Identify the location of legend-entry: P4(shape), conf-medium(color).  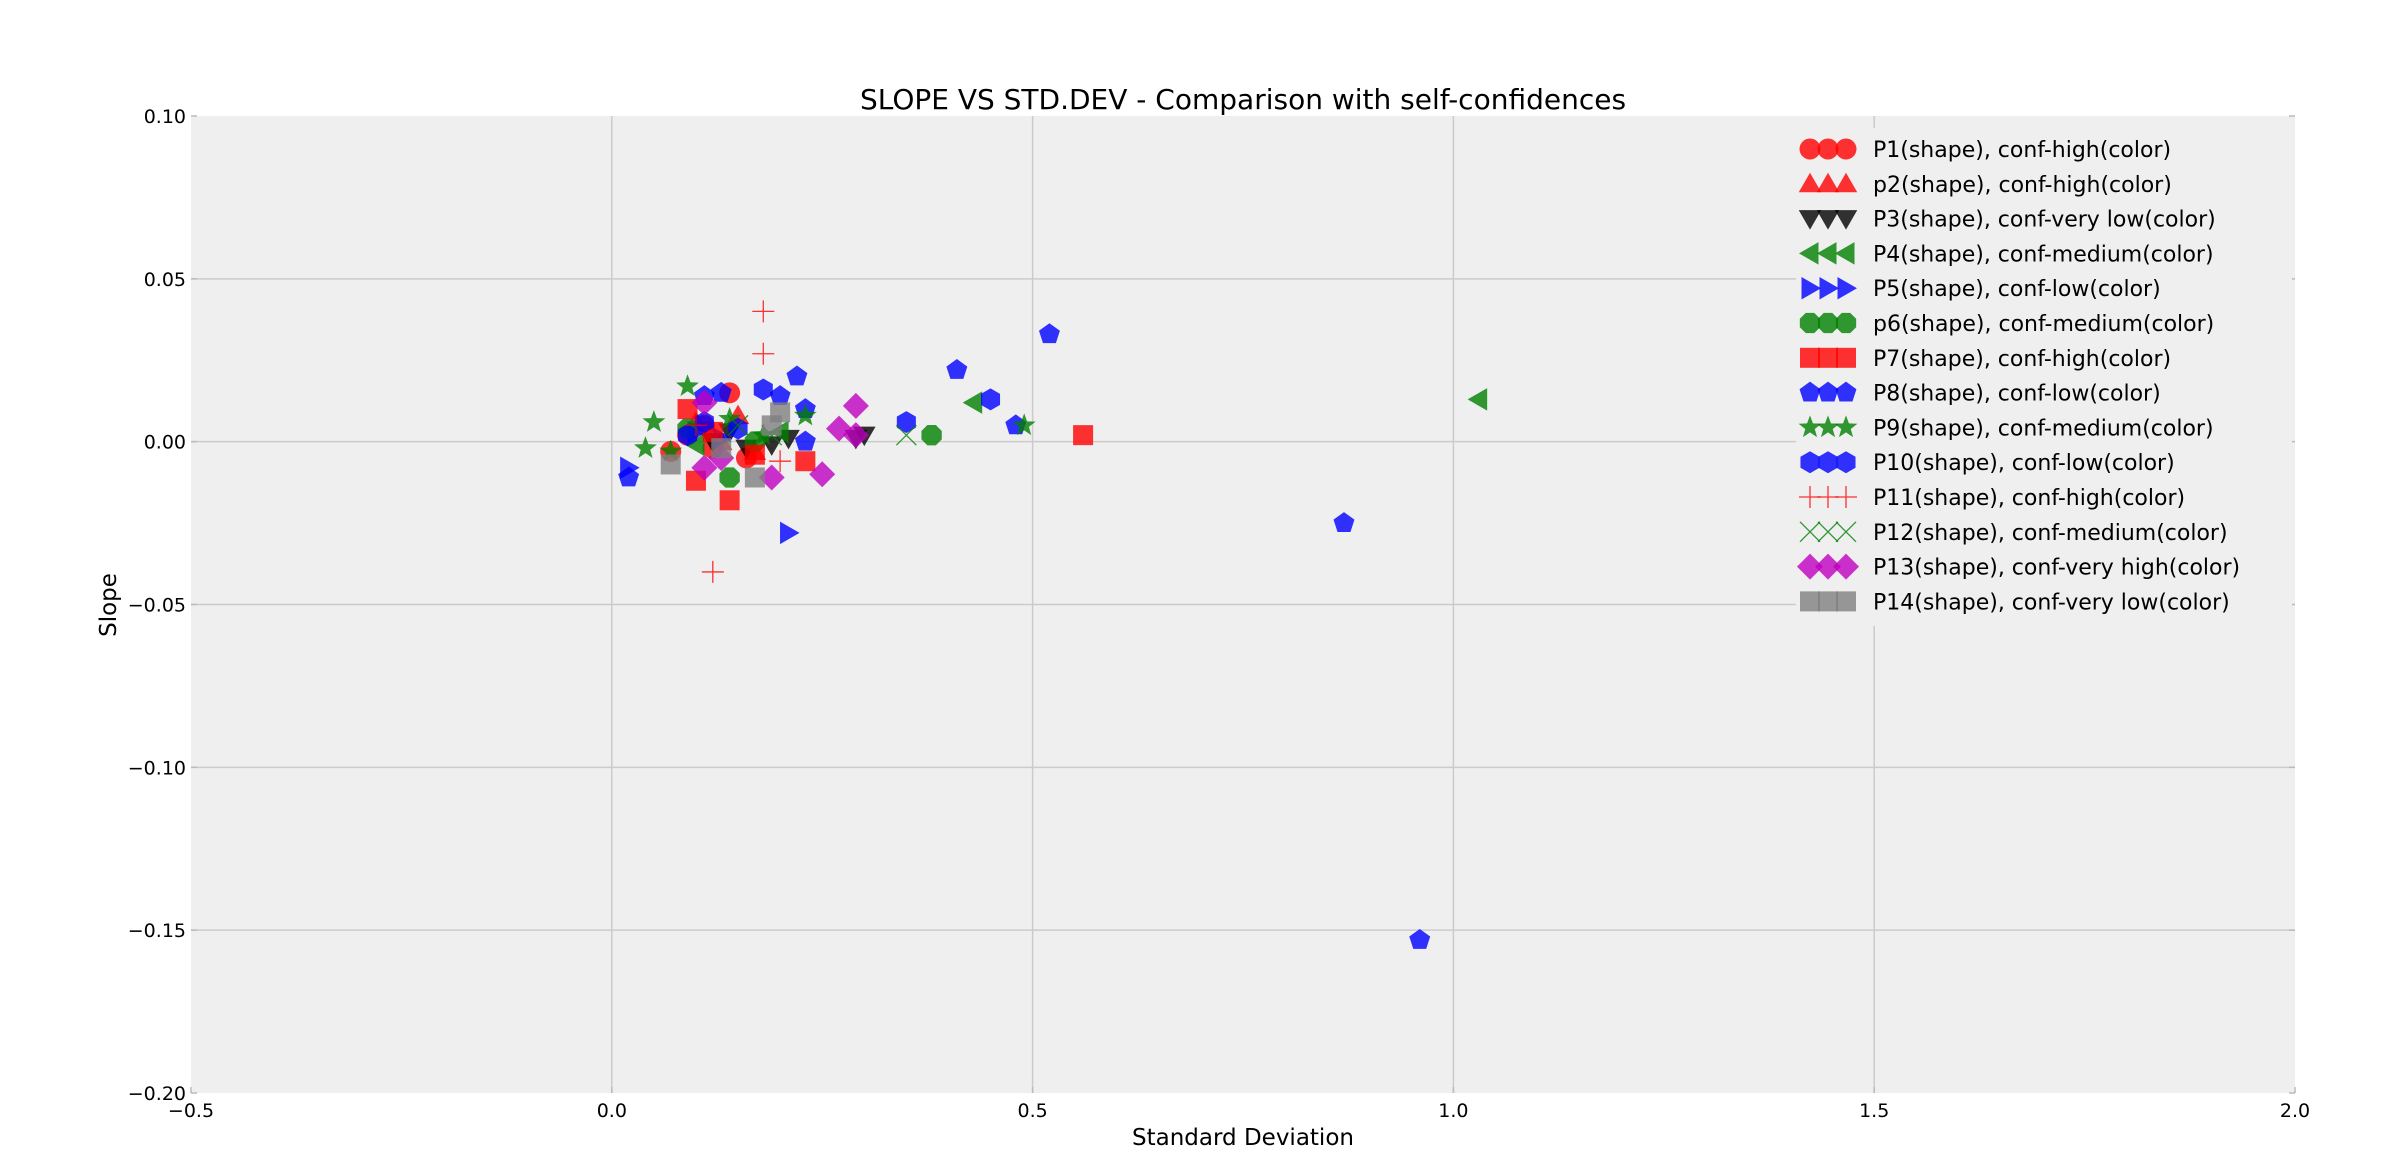
(2006, 254).